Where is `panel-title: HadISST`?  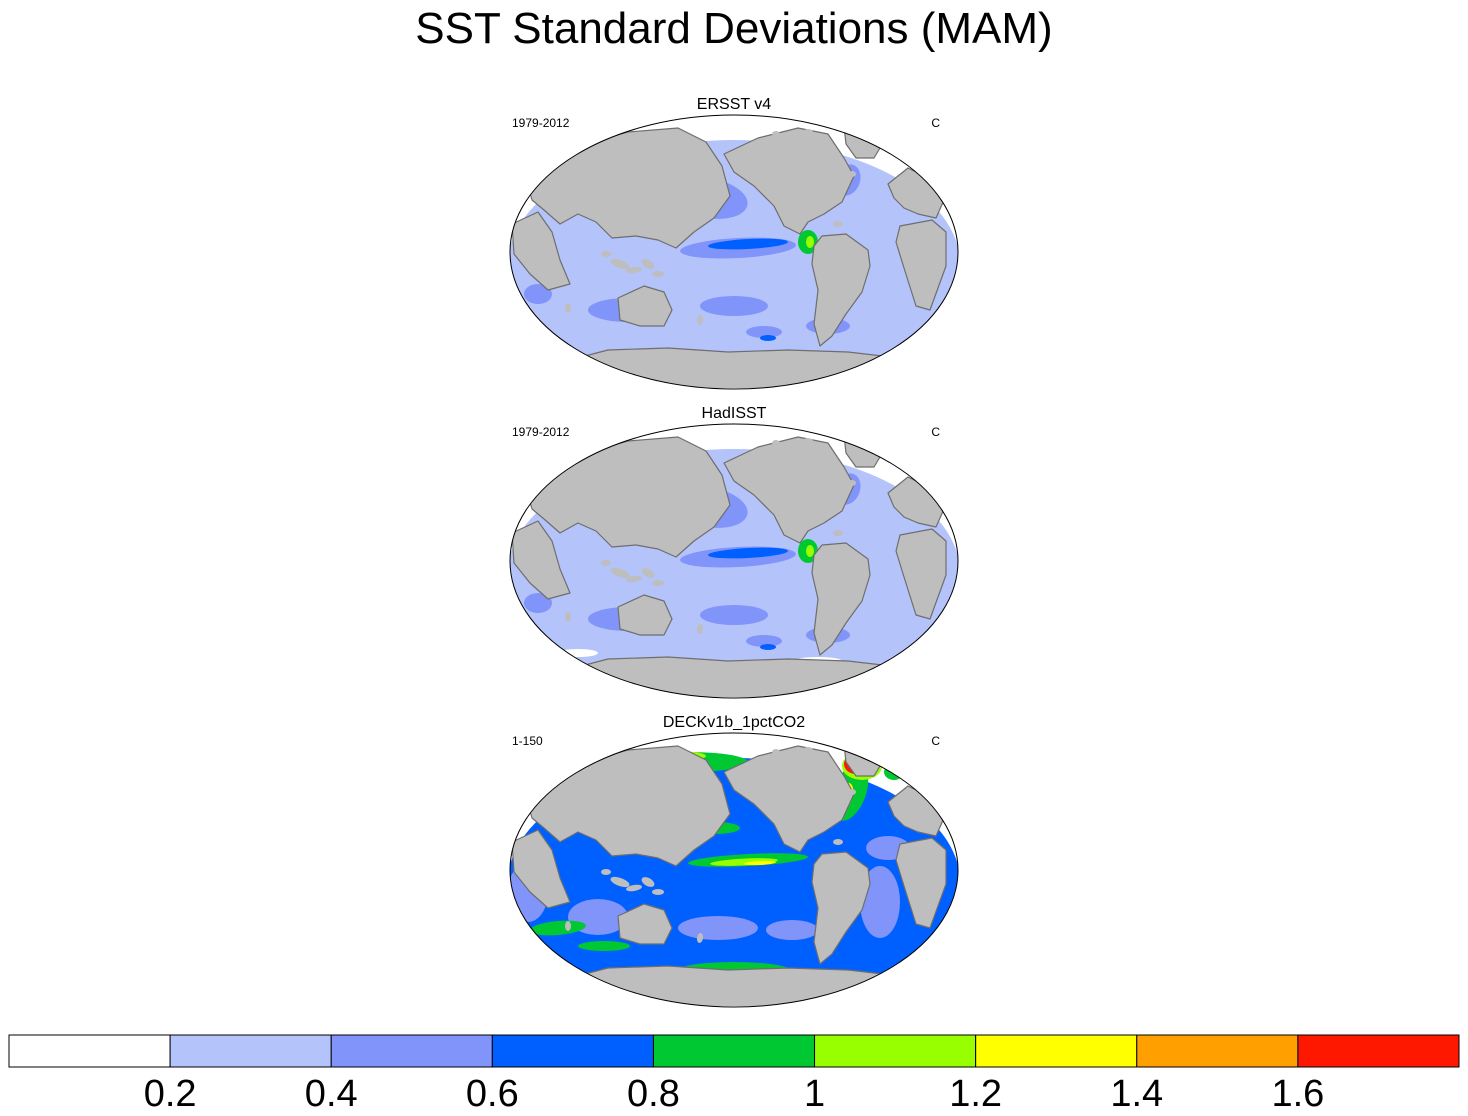
panel-title: HadISST is located at coordinates (734, 413).